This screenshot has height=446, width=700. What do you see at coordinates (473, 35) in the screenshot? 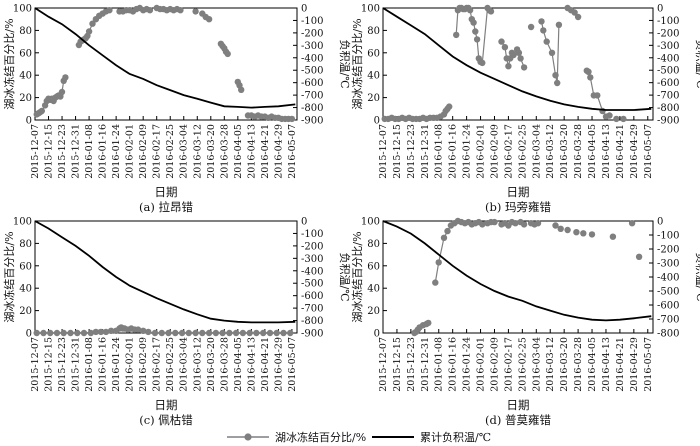
I see `ice-series-segment` at bounding box center [473, 35].